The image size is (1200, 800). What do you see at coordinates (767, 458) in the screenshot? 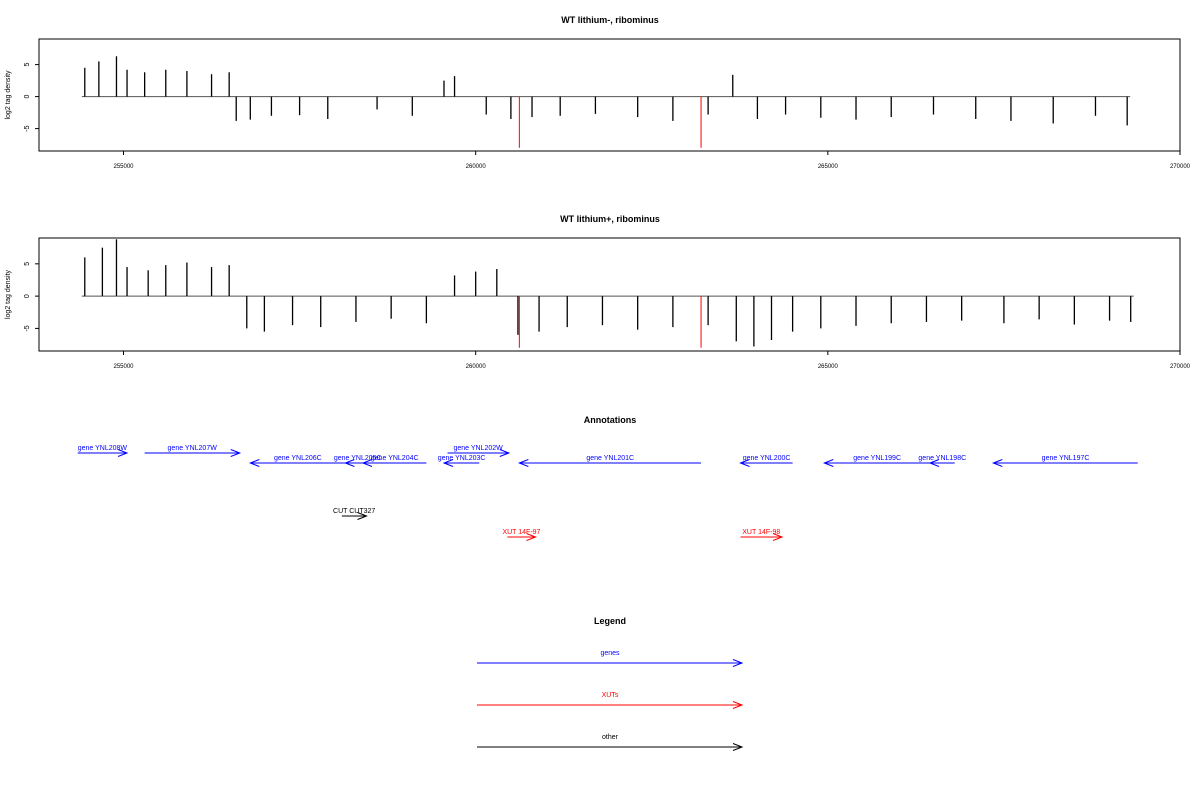
I see `feature-label: gene YNL200C` at bounding box center [767, 458].